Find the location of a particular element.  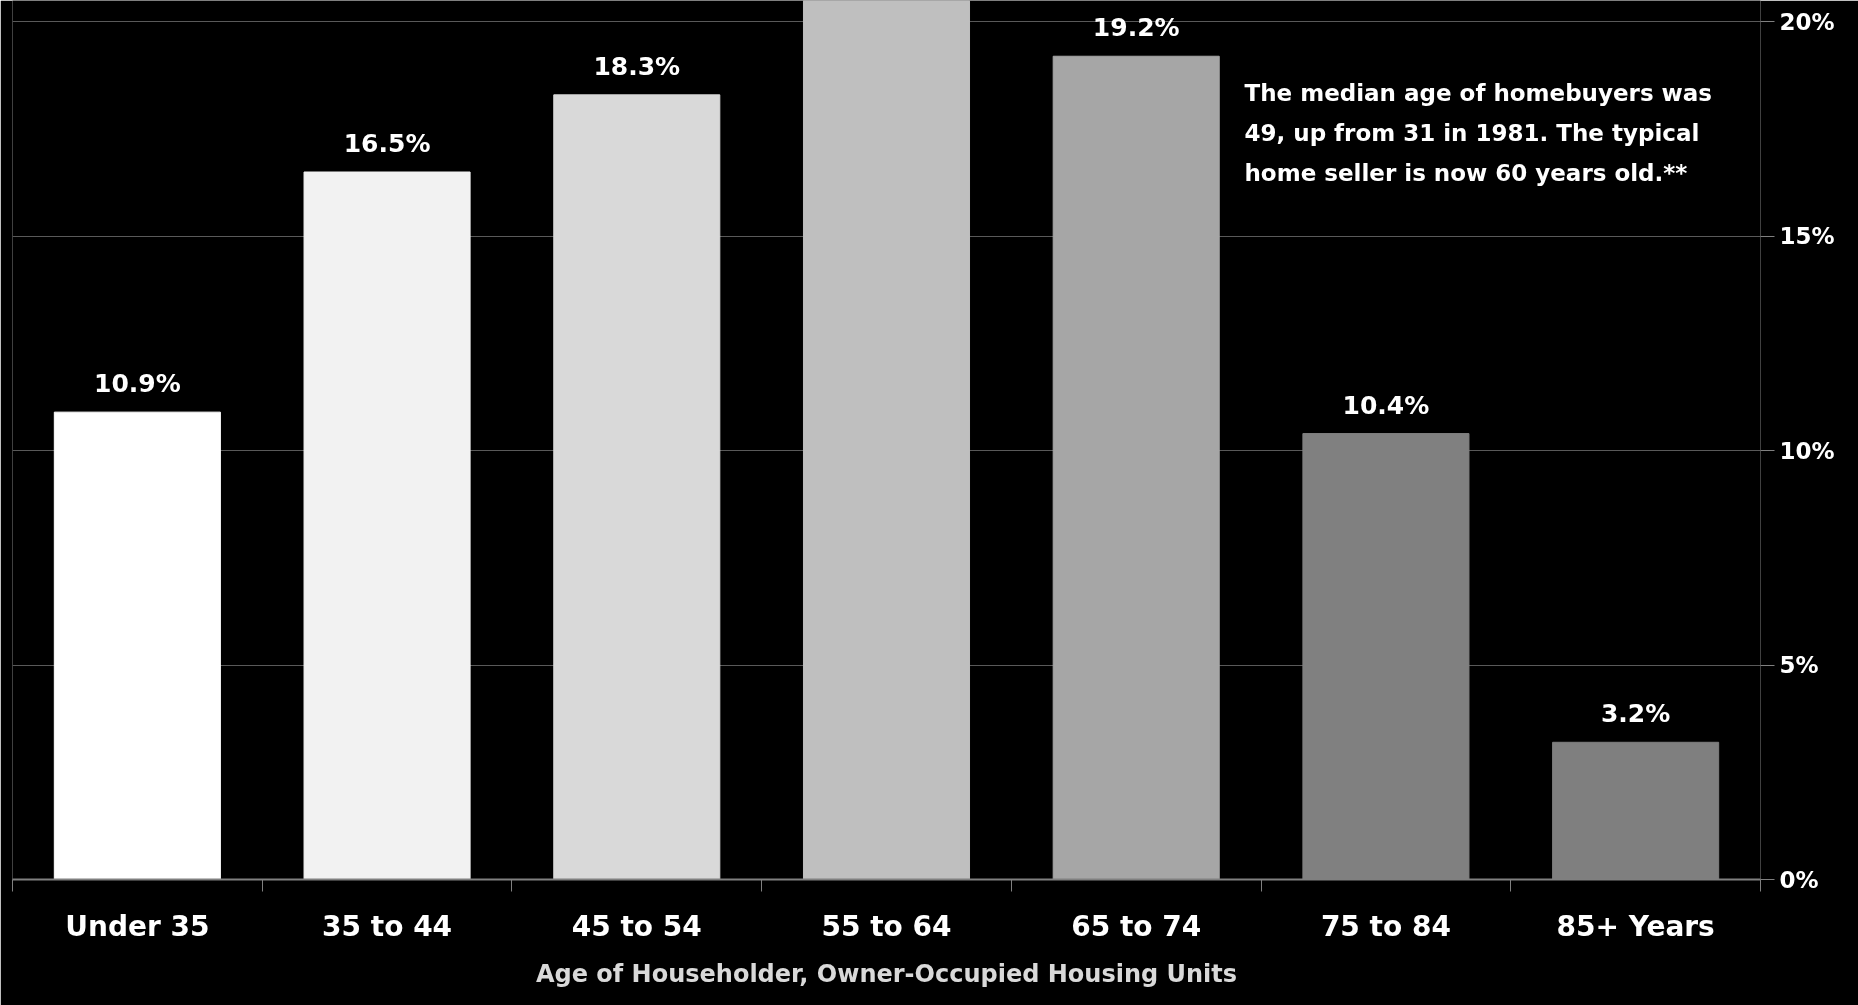

x-tick-label: Under 35 is located at coordinates (137, 926).